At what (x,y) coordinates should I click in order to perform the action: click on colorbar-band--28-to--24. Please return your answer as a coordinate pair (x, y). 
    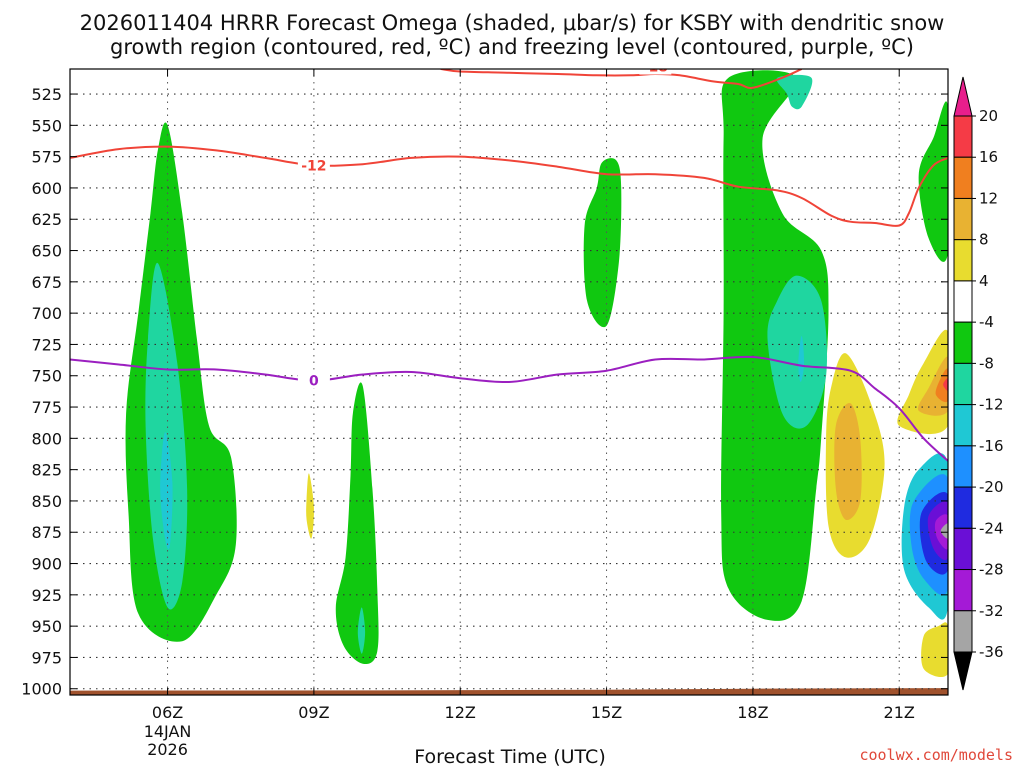
    Looking at the image, I should click on (963, 549).